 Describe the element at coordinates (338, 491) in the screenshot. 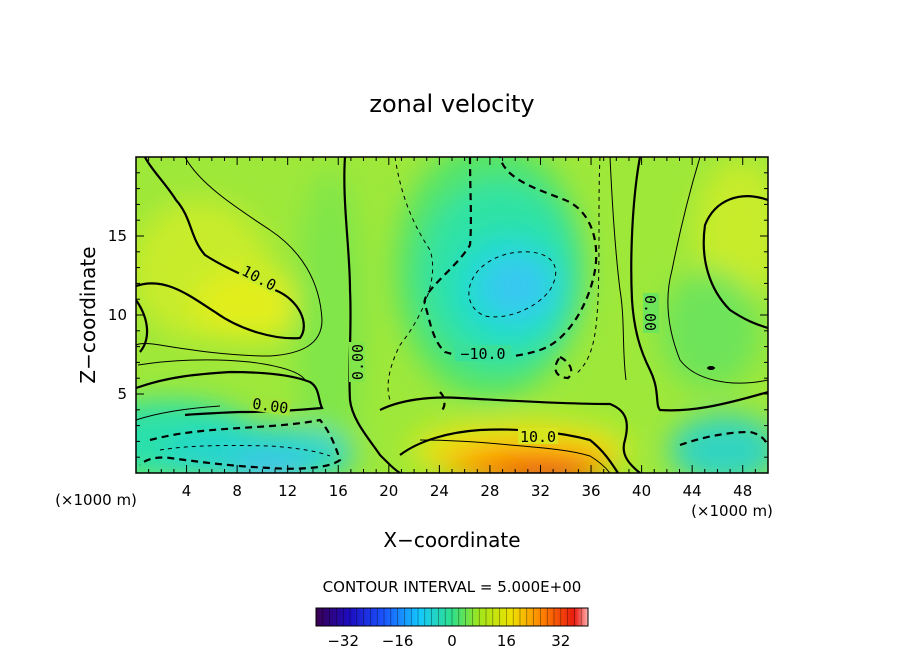

I see `x-tick-label: 16` at that location.